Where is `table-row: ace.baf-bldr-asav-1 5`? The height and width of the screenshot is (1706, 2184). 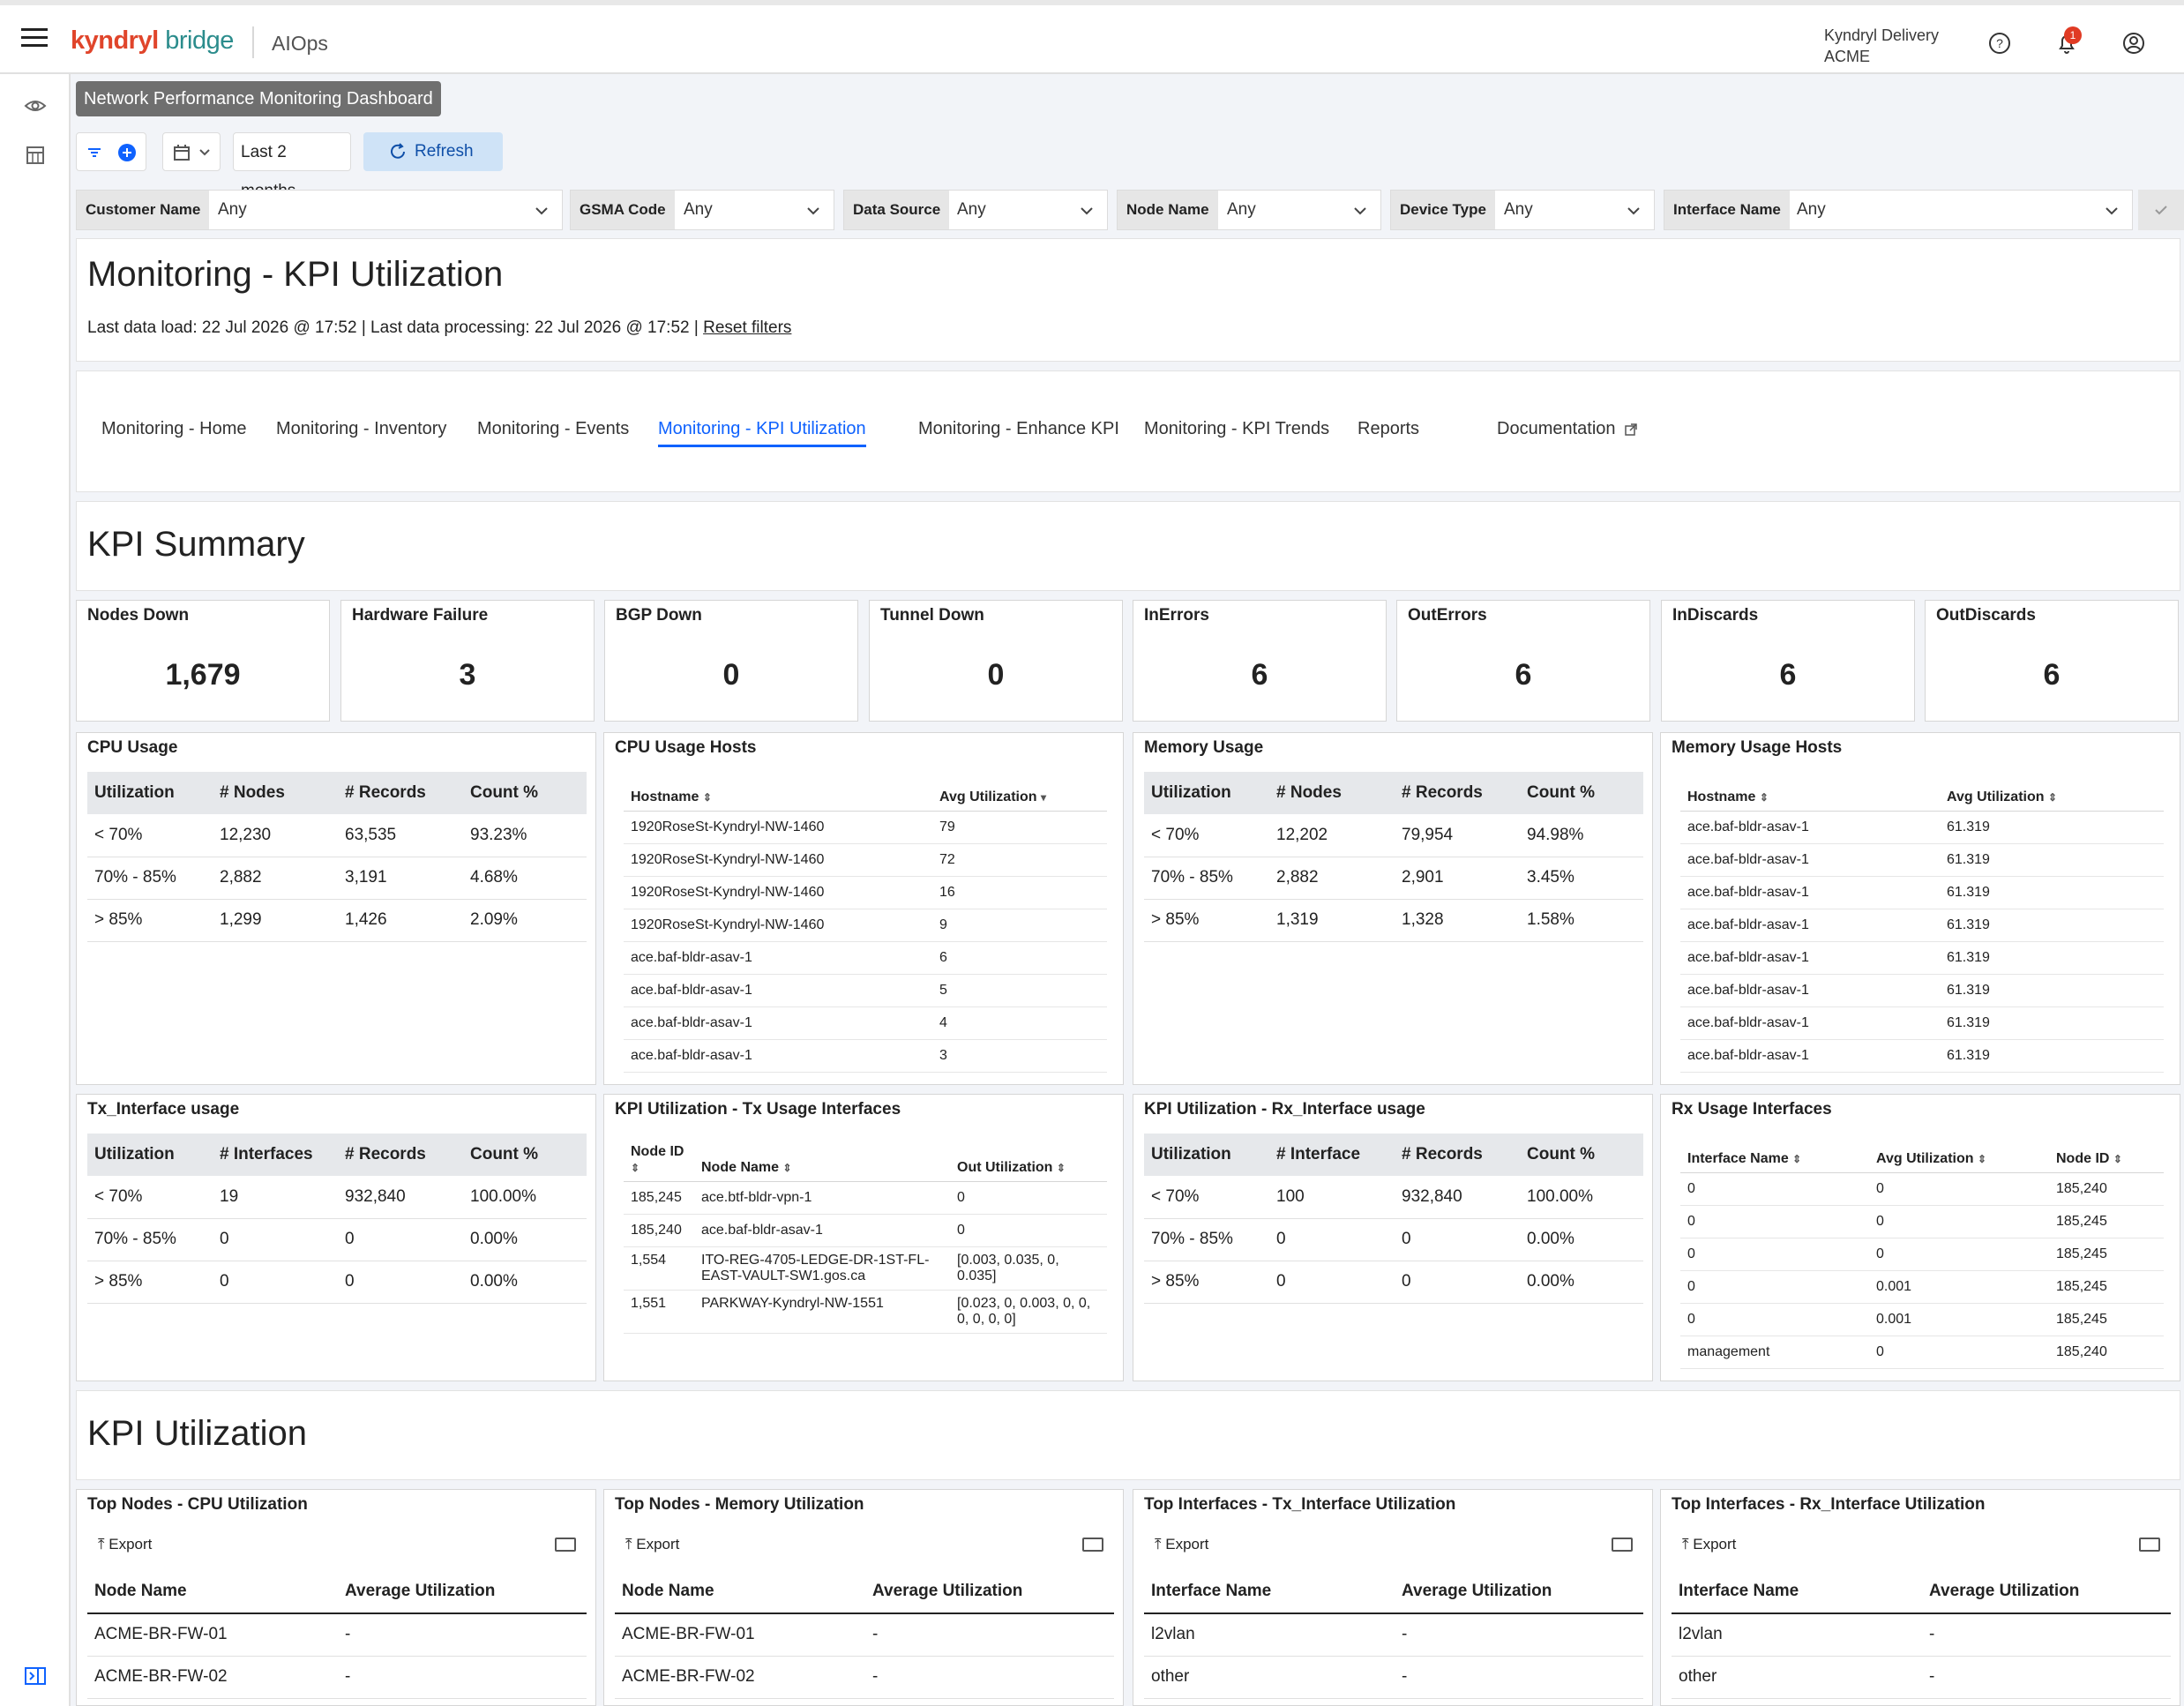
table-row: ace.baf-bldr-asav-1 5 is located at coordinates (865, 990).